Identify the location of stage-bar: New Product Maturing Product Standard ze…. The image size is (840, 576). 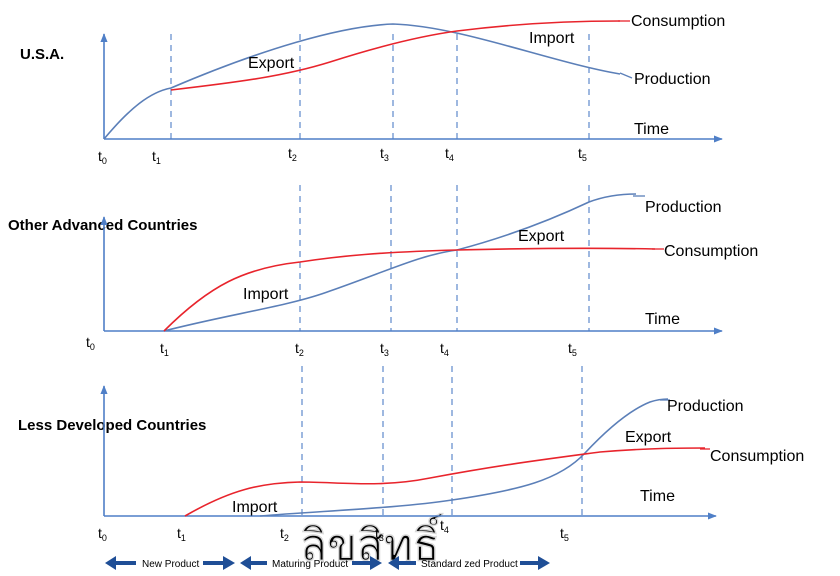
(327, 563).